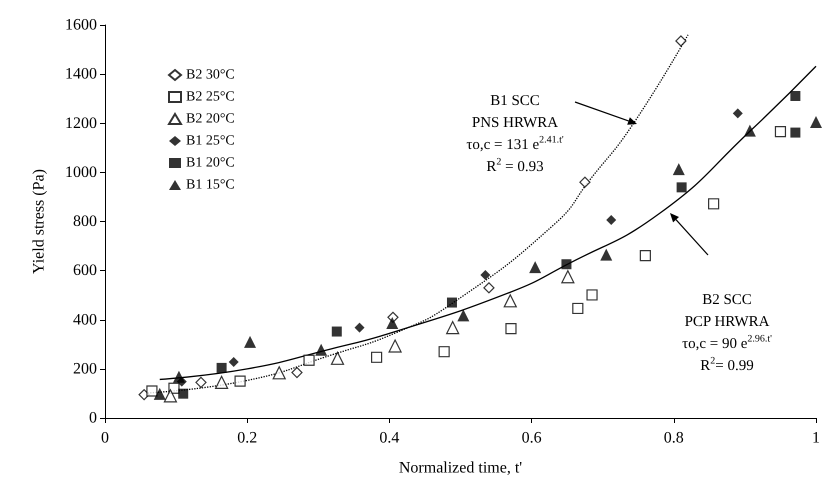 The height and width of the screenshot is (496, 832). Describe the element at coordinates (85, 319) in the screenshot. I see `y-tick-label: 400` at that location.